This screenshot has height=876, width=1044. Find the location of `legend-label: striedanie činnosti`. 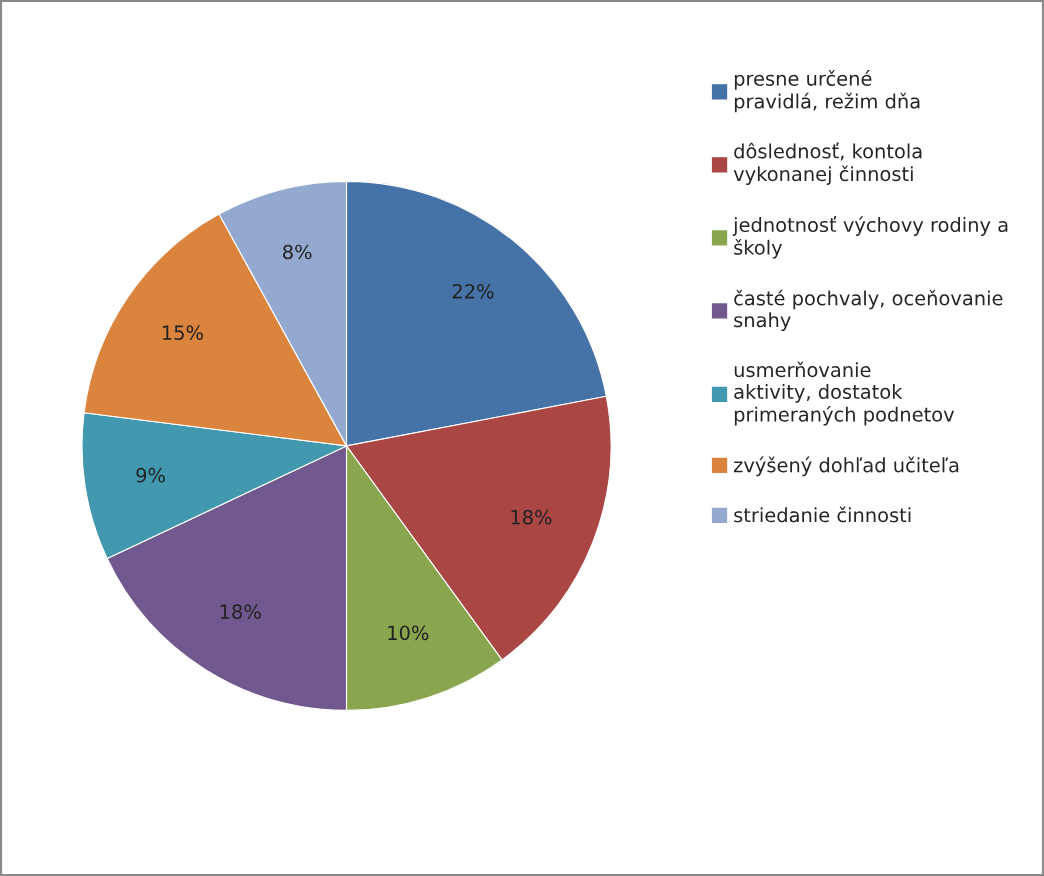

legend-label: striedanie činnosti is located at coordinates (822, 514).